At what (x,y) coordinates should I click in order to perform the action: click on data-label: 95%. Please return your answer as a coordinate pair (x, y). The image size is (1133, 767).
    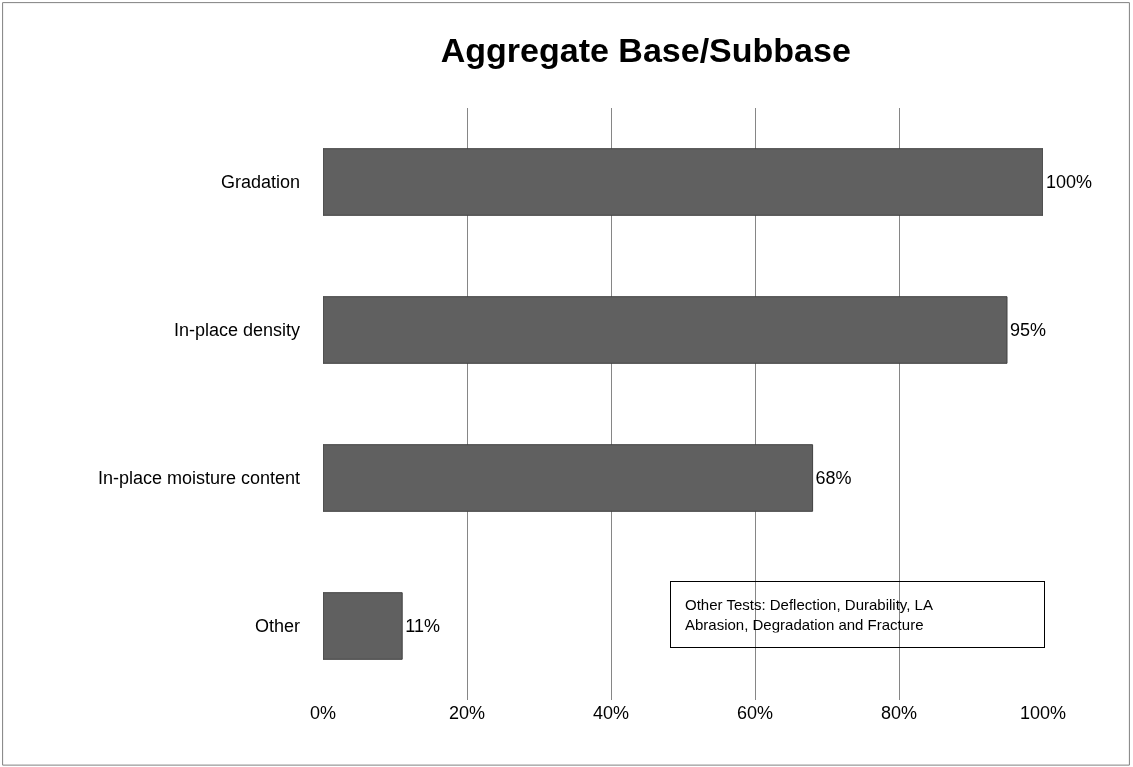
    Looking at the image, I should click on (1028, 330).